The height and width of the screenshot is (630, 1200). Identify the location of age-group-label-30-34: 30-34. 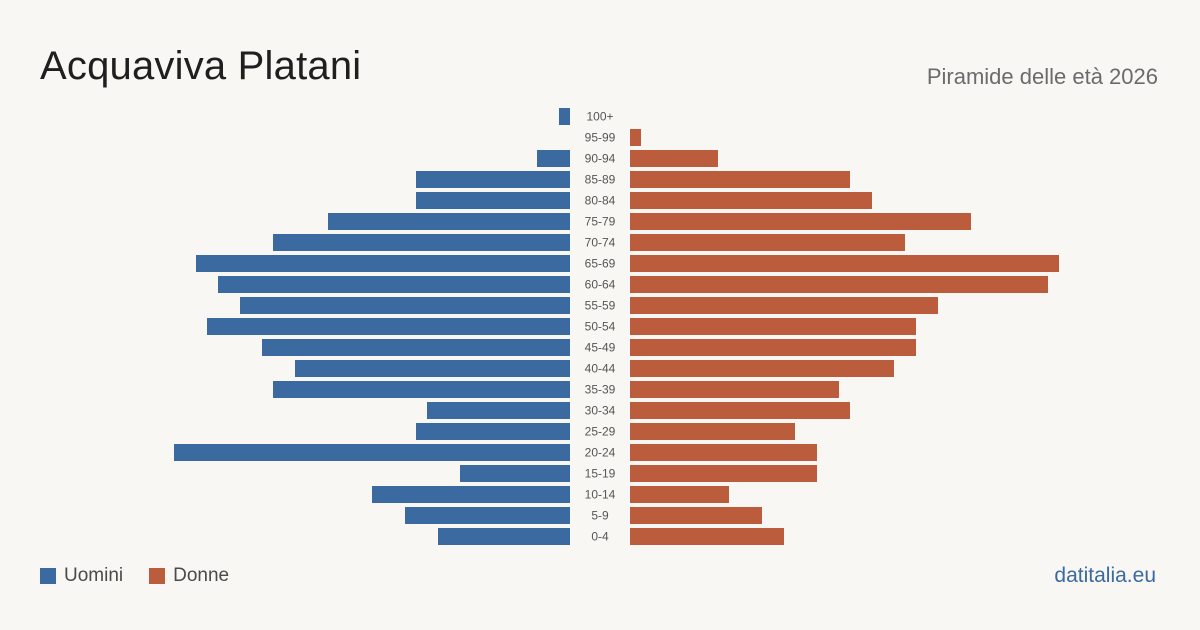
(600, 411).